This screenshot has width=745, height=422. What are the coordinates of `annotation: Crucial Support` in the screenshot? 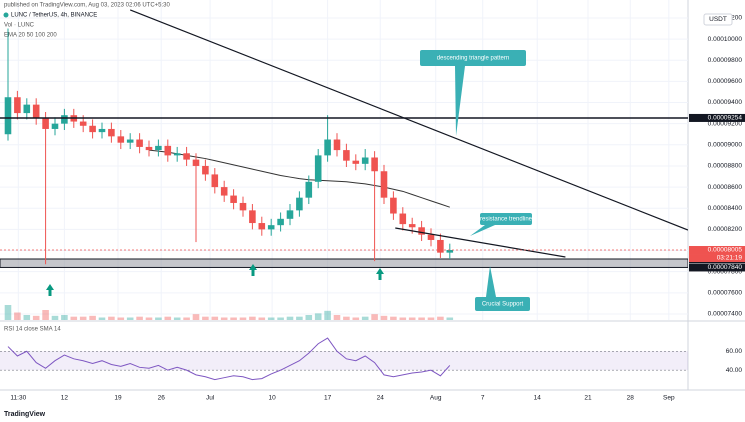 It's located at (503, 305).